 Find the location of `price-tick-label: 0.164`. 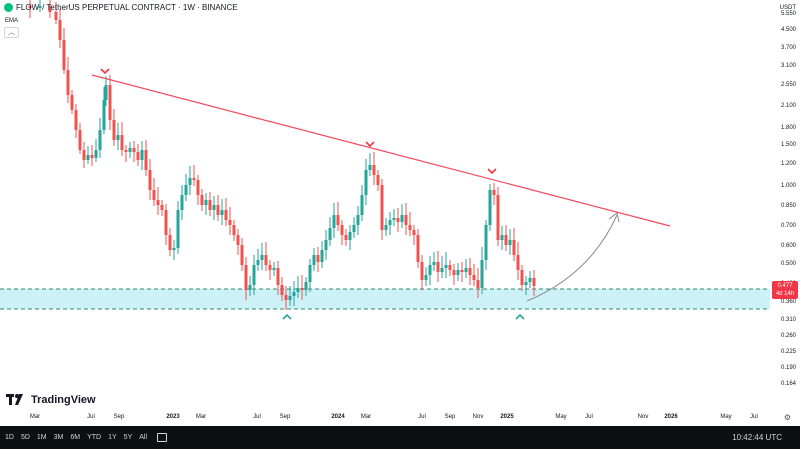

price-tick-label: 0.164 is located at coordinates (788, 384).